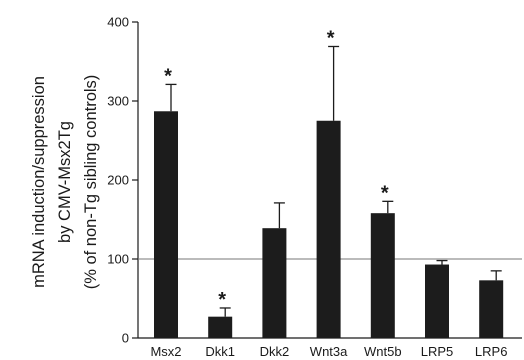 This screenshot has width=524, height=360. I want to click on y-axis-label-line: (% of non-Tg sibling controls), so click(91, 182).